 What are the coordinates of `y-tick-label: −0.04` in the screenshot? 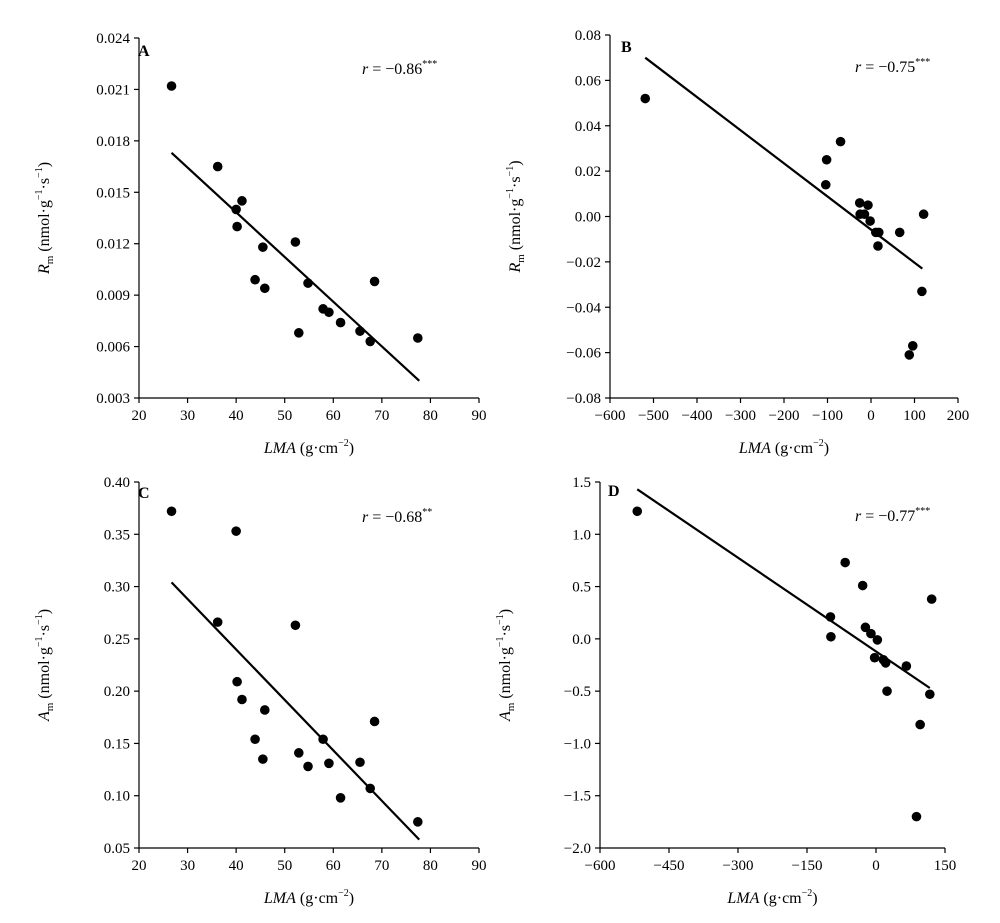 It's located at (583, 308).